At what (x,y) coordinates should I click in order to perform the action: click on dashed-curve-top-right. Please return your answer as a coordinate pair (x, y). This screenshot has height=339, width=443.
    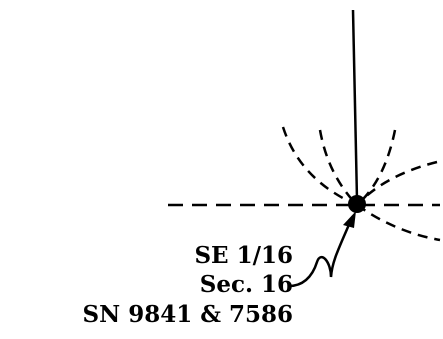
    Looking at the image, I should click on (376, 167).